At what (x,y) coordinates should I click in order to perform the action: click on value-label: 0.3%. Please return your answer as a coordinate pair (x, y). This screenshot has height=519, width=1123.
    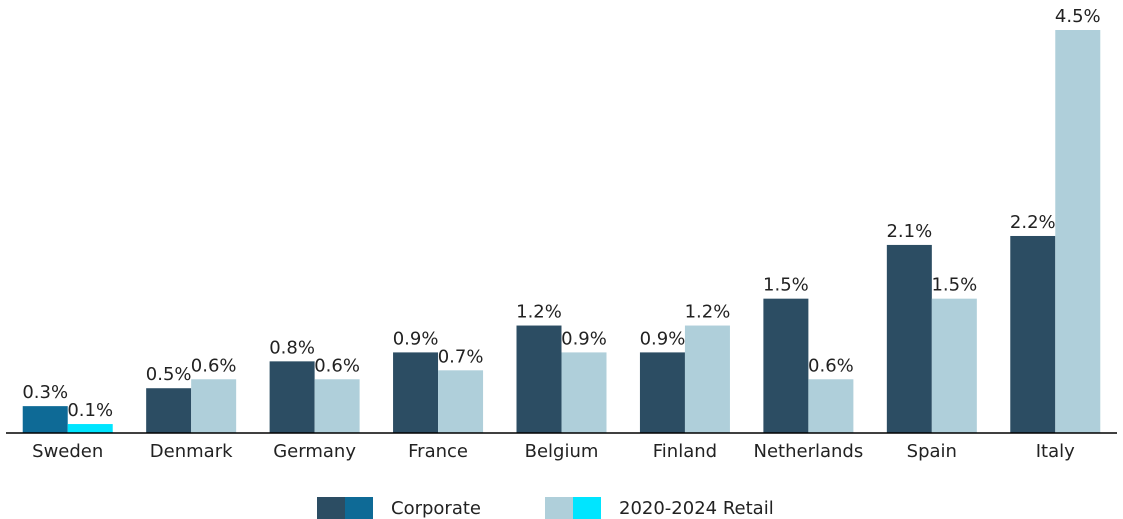
    Looking at the image, I should click on (45, 392).